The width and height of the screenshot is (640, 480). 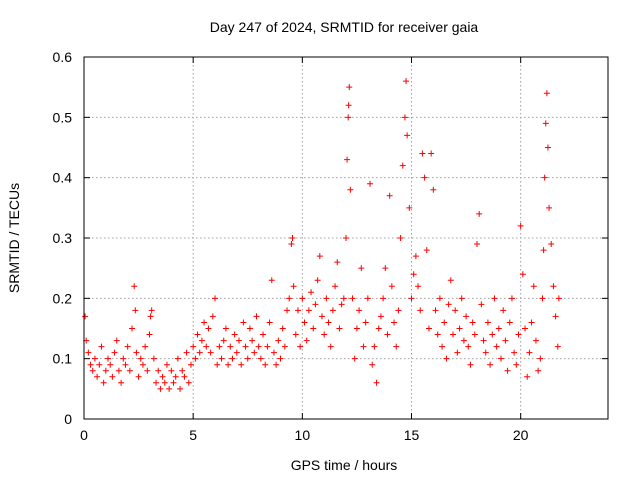 What do you see at coordinates (63, 298) in the screenshot?
I see `y-tick-label: 0.2` at bounding box center [63, 298].